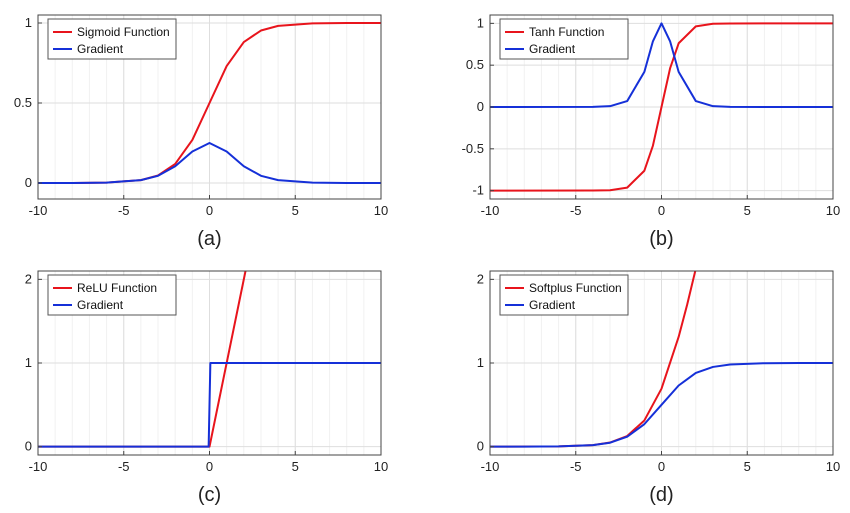 This screenshot has width=850, height=513. I want to click on legend: ReLU Function Gradient, so click(112, 295).